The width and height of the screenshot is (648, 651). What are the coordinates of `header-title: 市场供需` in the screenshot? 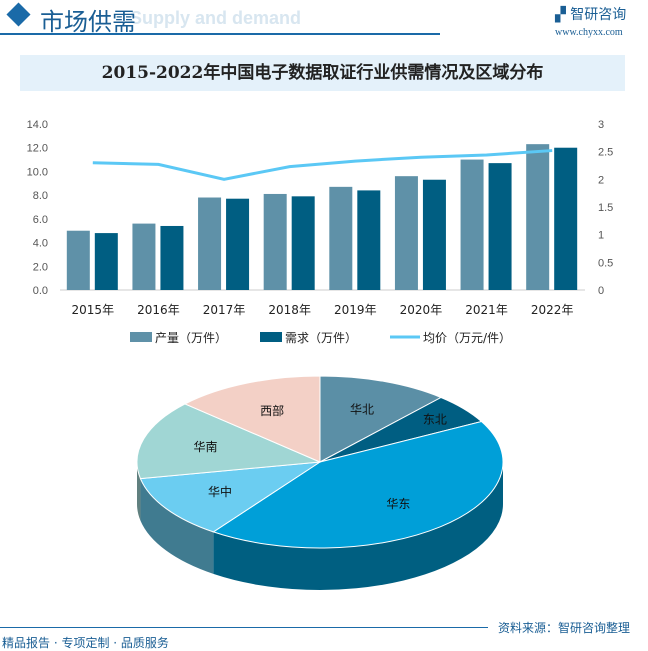 It's located at (88, 22).